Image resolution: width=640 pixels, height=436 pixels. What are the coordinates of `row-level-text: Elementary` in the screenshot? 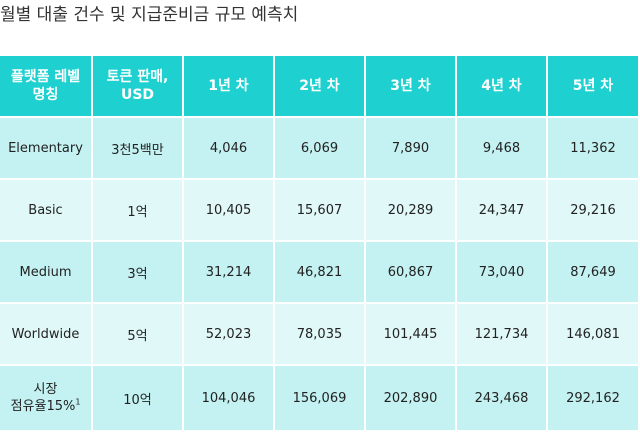 It's located at (45, 148).